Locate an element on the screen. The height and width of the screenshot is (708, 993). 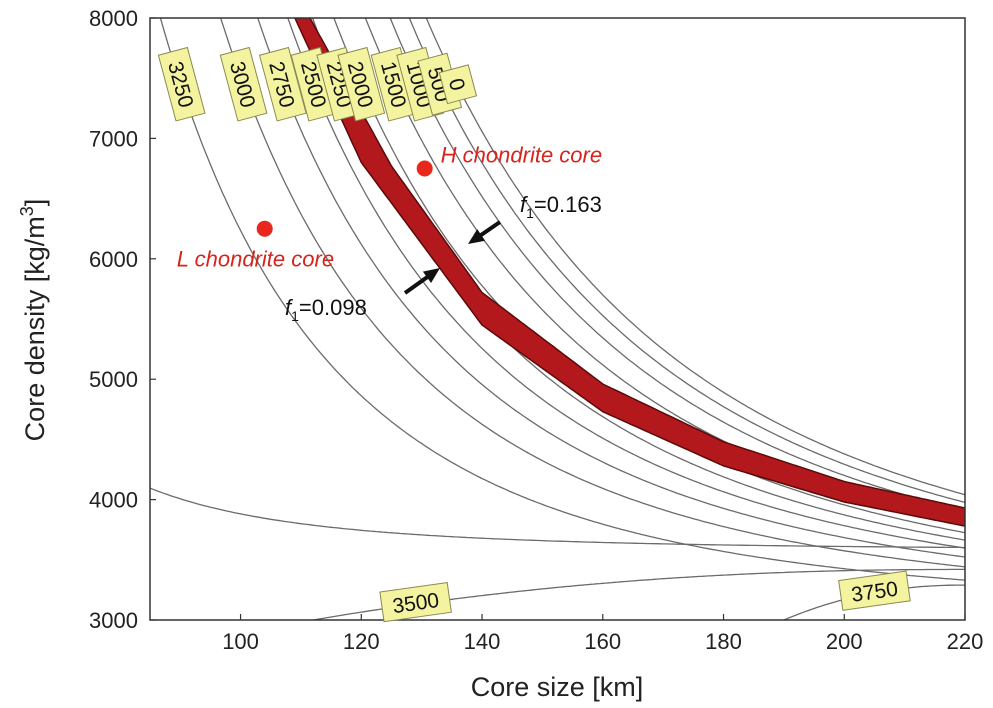
y-tick-label: 3000 is located at coordinates (113, 620).